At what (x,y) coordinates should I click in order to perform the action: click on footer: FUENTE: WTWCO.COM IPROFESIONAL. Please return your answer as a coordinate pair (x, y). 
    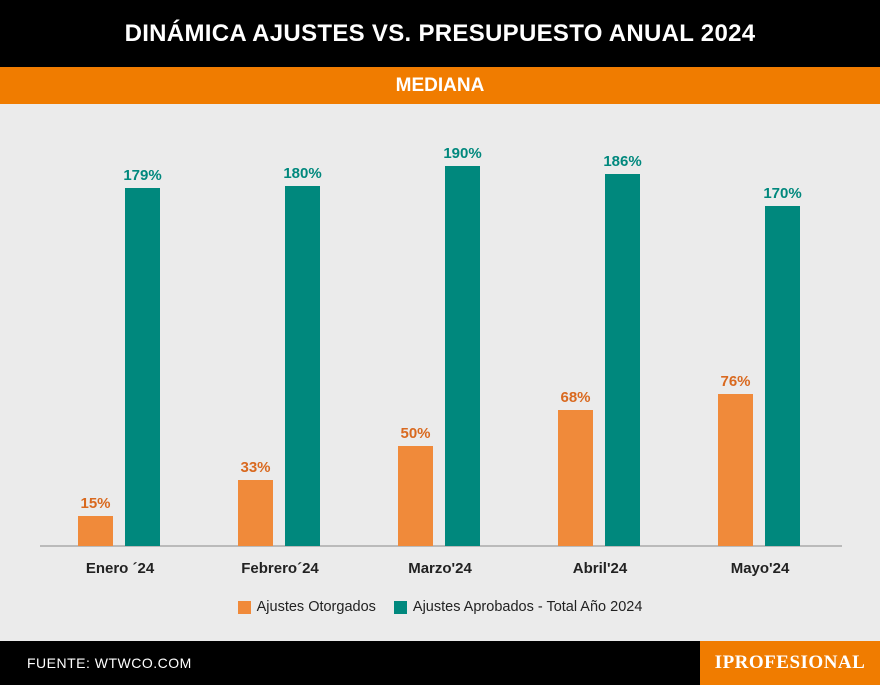
    Looking at the image, I should click on (440, 663).